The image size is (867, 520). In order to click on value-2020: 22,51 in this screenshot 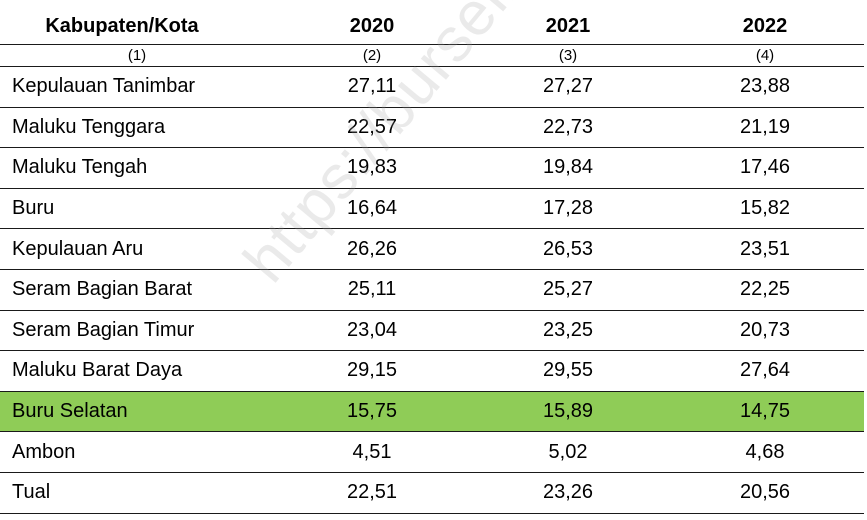, I will do `click(372, 492)`.